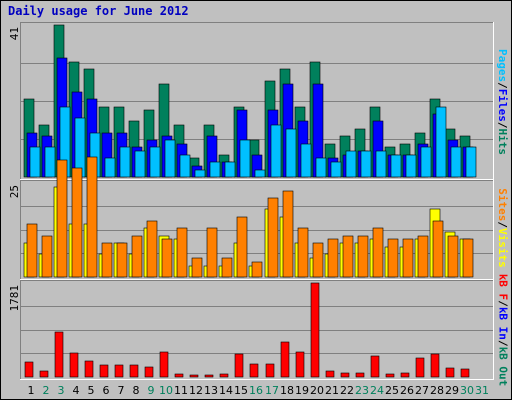 The image size is (512, 400). Describe the element at coordinates (482, 390) in the screenshot. I see `x-tick-label: 31` at that location.